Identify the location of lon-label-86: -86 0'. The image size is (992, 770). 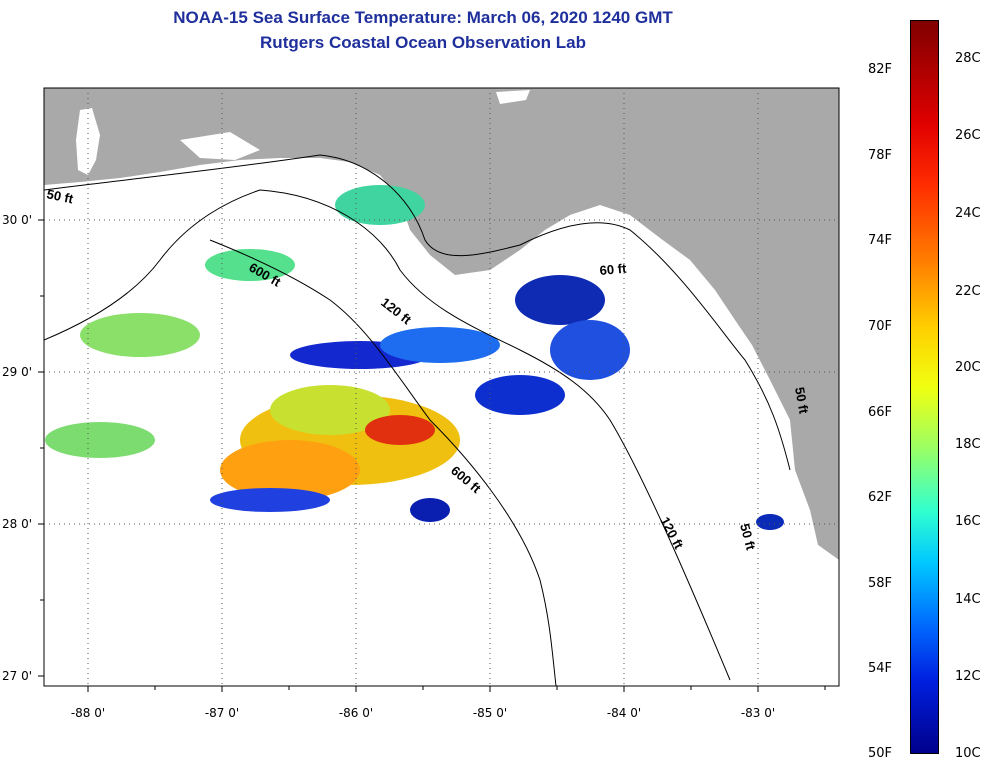
(356, 713).